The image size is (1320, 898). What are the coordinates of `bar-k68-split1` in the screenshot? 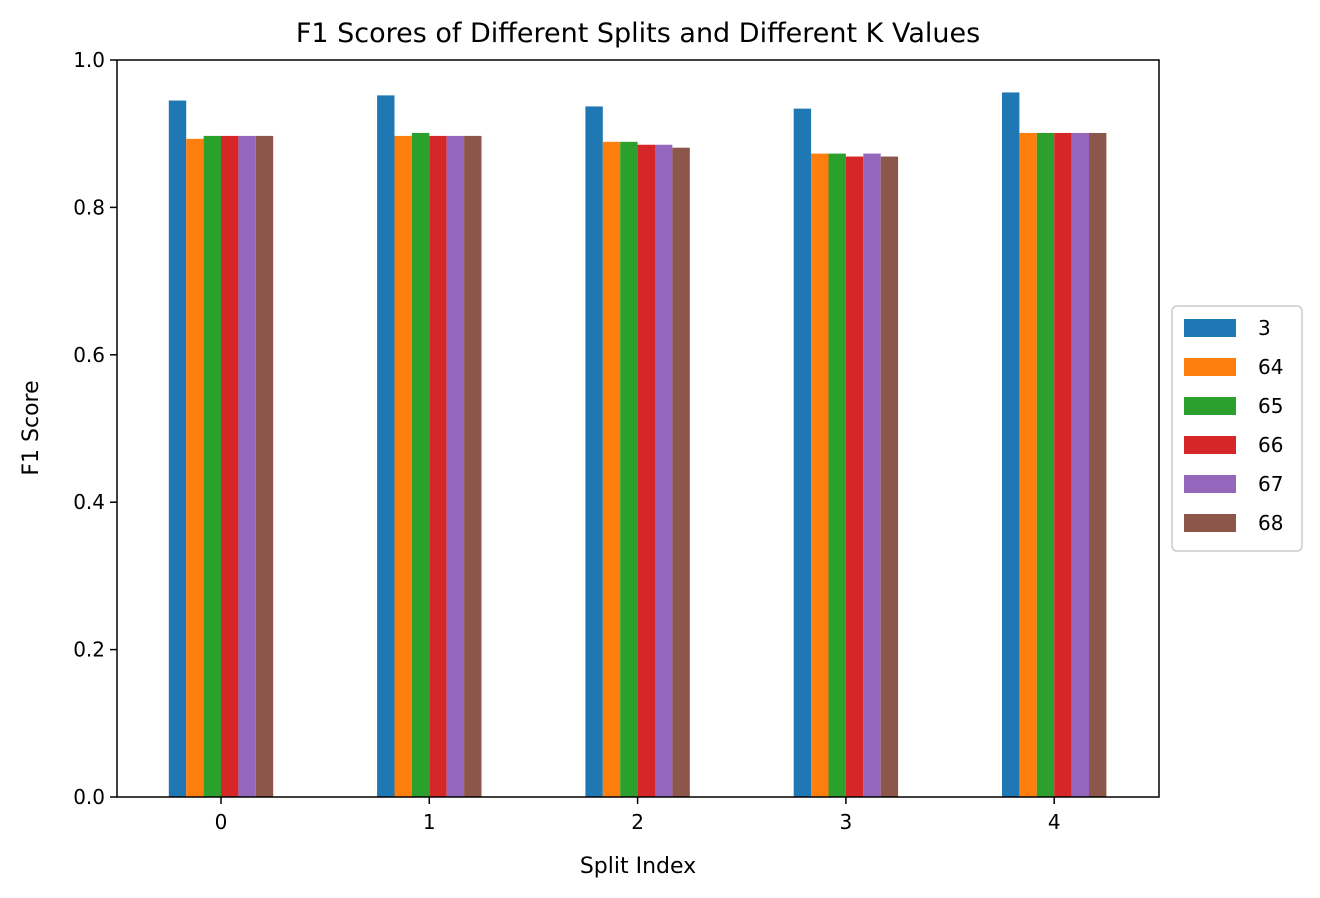 It's located at (473, 466).